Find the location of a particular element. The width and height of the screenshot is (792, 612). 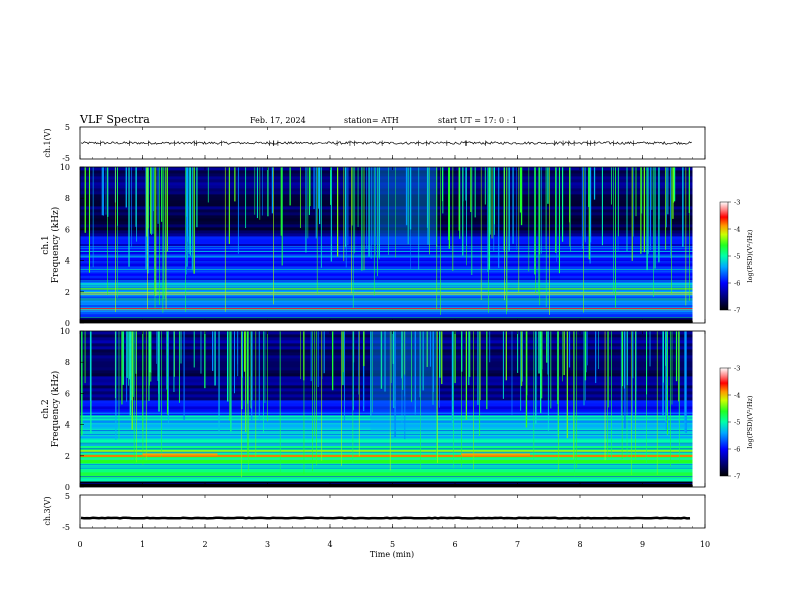

ch1-colorbar-ticks: -3 -4 -5 -6 -7 is located at coordinates (734, 257).